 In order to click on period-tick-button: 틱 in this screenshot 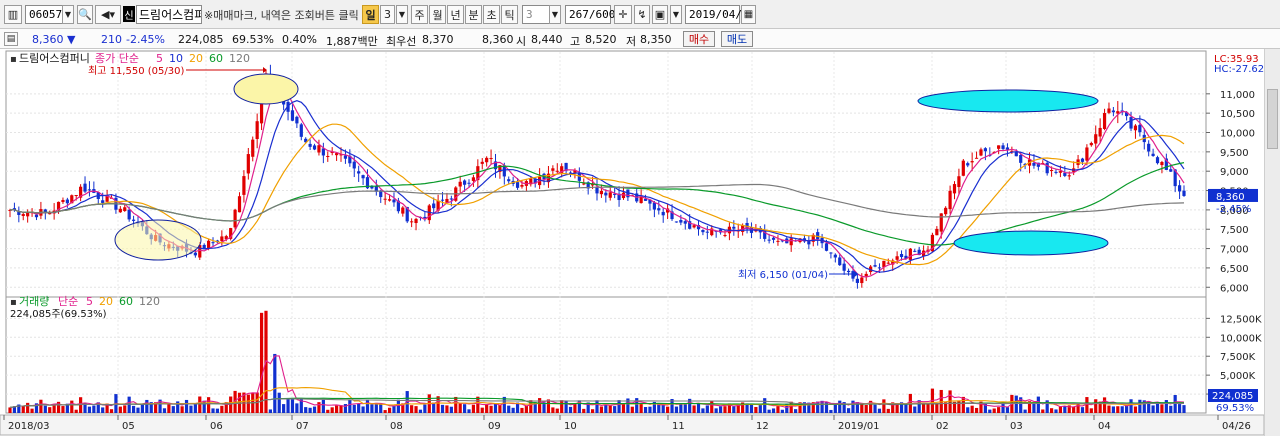, I will do `click(509, 14)`.